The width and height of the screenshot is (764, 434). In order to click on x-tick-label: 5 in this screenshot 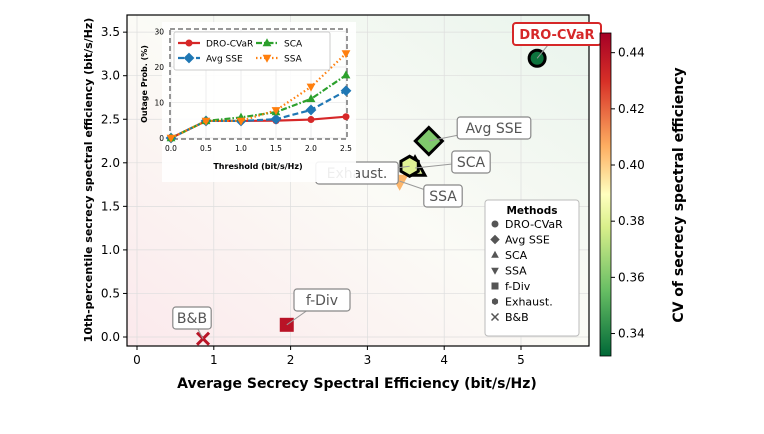, I will do `click(521, 360)`.